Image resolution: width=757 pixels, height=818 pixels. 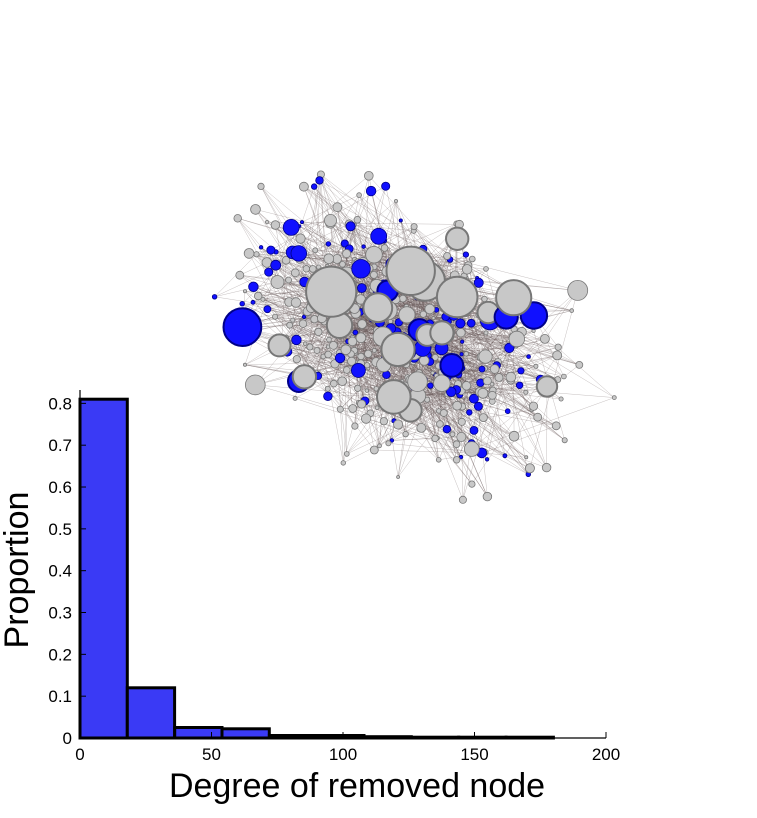 What do you see at coordinates (474, 754) in the screenshot?
I see `x-tick-label: 150` at bounding box center [474, 754].